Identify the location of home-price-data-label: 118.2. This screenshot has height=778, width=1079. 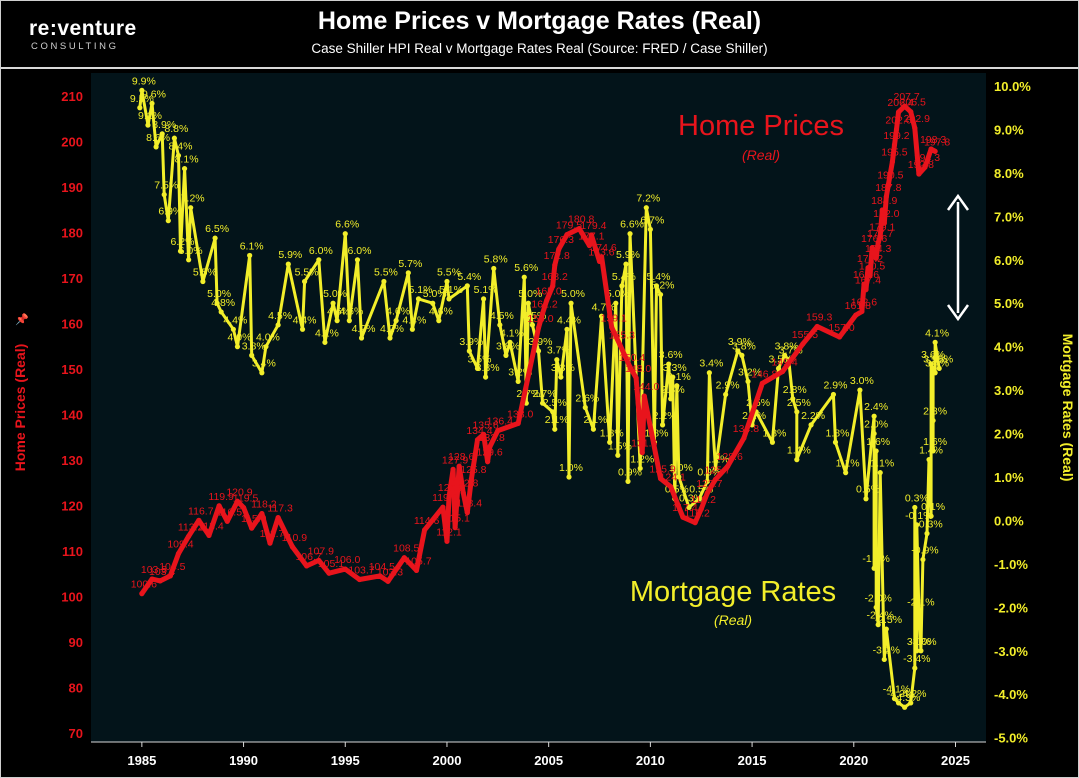
(264, 505).